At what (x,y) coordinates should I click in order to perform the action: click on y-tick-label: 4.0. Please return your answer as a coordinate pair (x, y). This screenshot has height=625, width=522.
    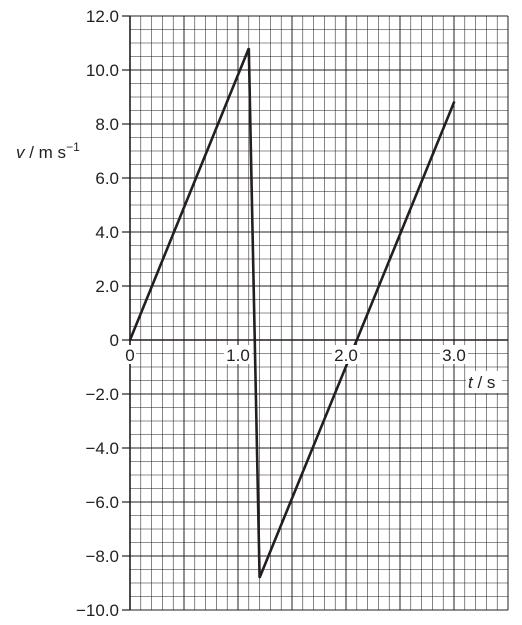
    Looking at the image, I should click on (107, 232).